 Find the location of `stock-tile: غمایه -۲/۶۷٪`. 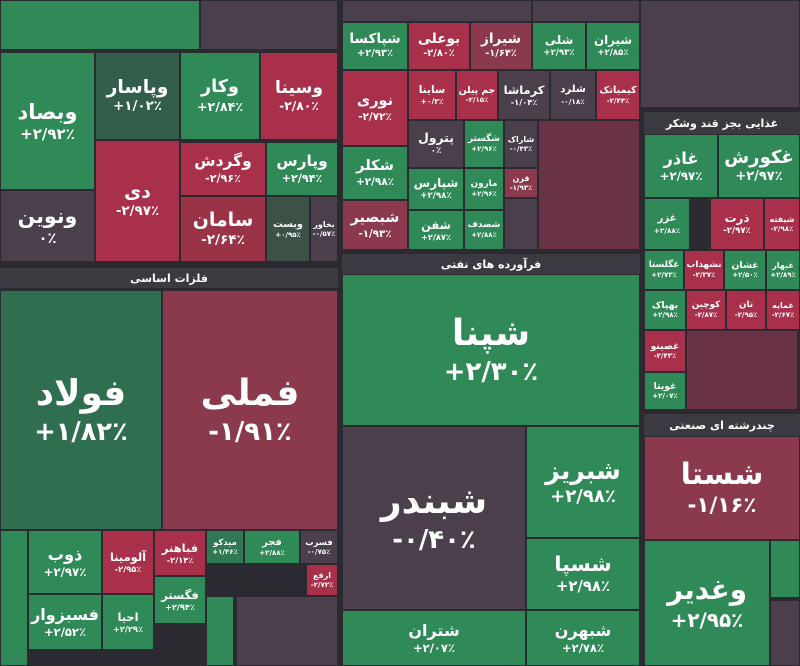

stock-tile: غمایه -۲/۶۷٪ is located at coordinates (783, 310).